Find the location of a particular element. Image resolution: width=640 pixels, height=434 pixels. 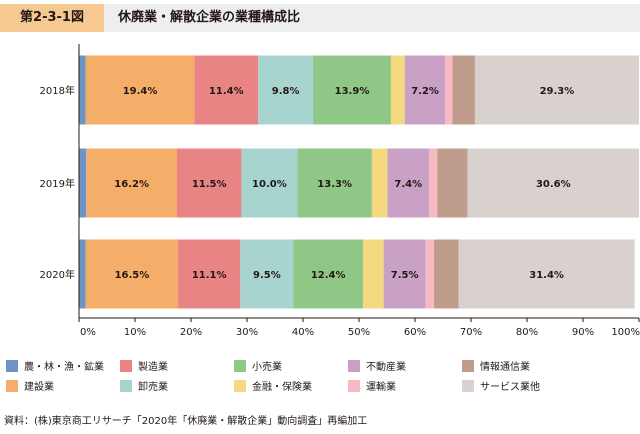

x-tick-label: 70% is located at coordinates (471, 332).